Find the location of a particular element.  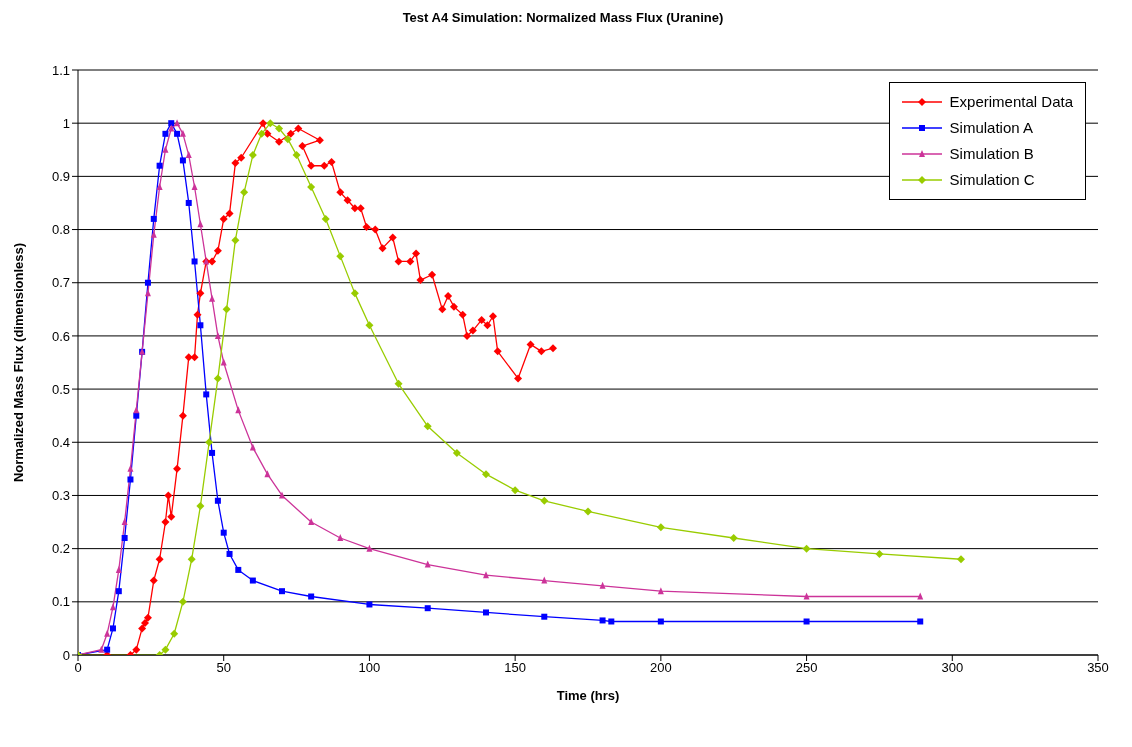

y-tick-label: 0.5 is located at coordinates (60, 389).